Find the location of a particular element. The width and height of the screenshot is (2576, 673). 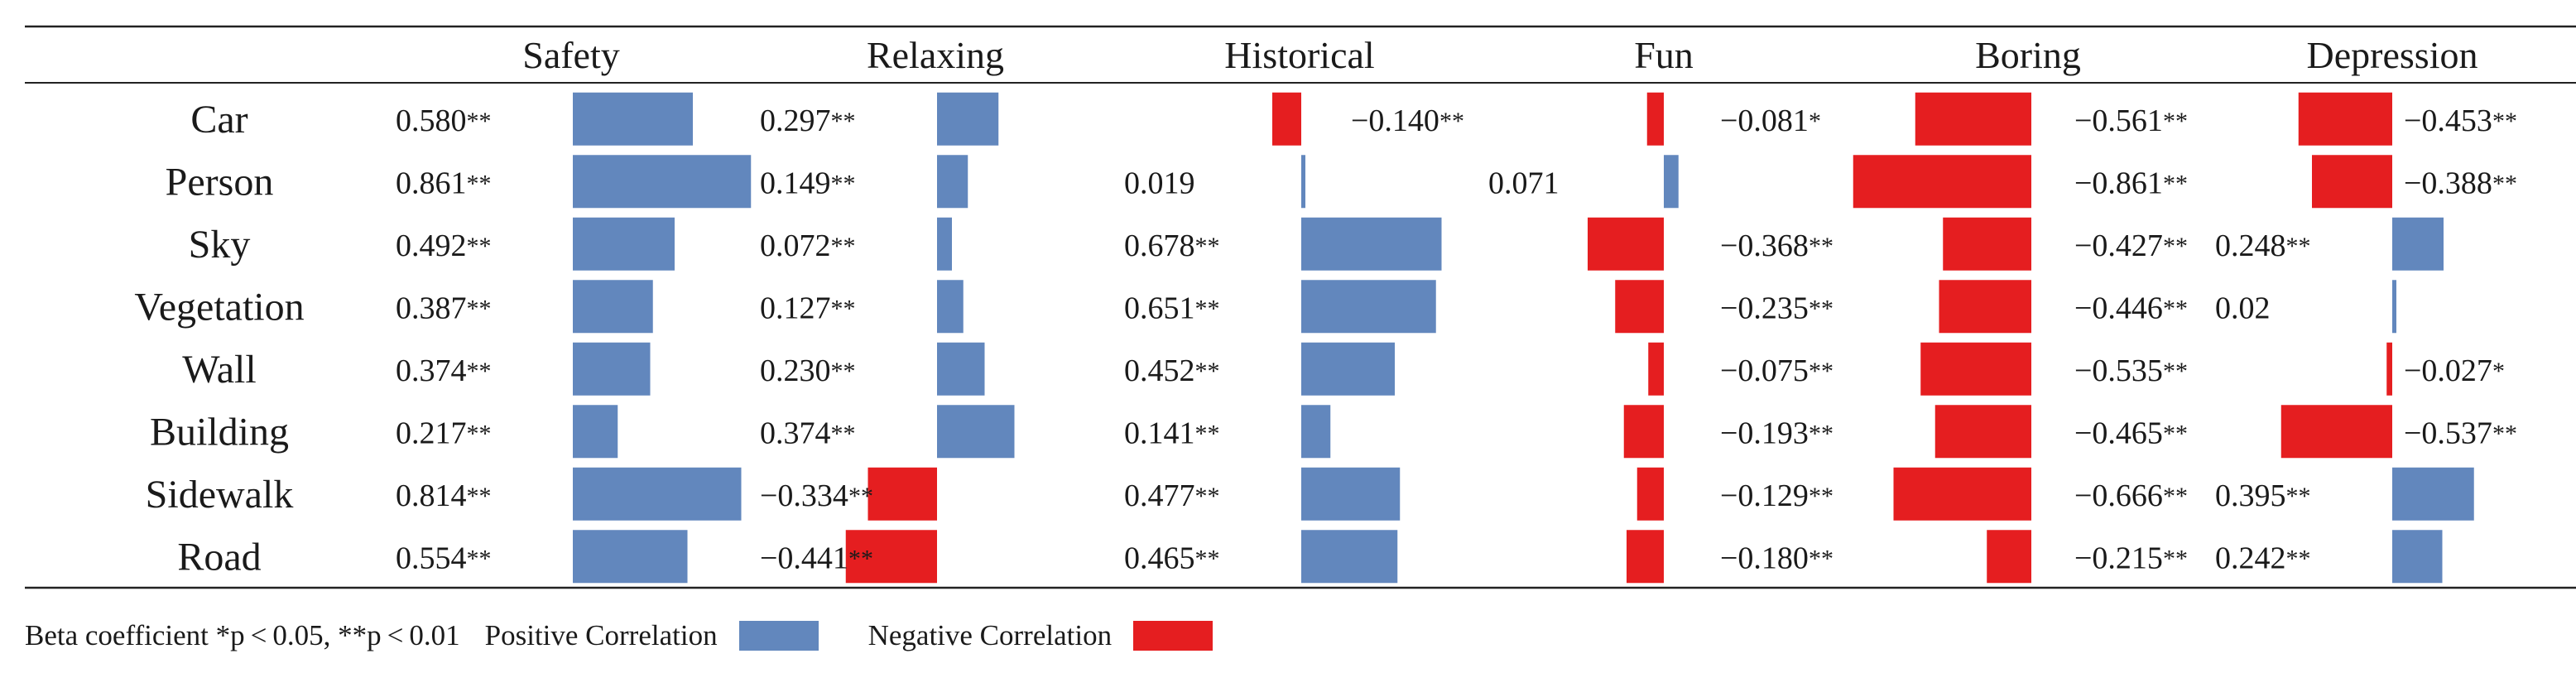

value-label-vegetation-relaxing: 0.127** is located at coordinates (808, 308).